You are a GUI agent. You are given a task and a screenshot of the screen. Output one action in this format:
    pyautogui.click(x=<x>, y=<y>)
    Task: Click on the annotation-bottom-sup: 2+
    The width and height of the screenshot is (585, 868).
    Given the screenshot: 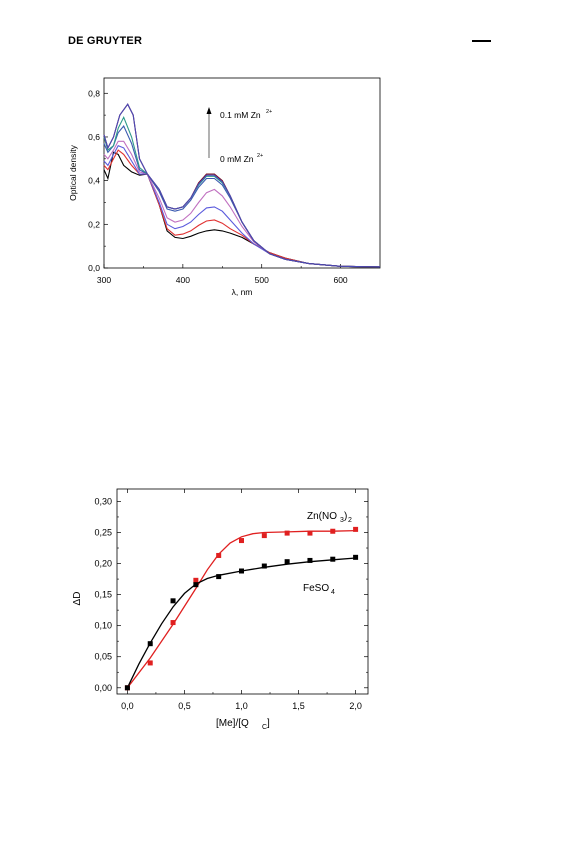 What is the action you would take?
    pyautogui.click(x=260, y=156)
    